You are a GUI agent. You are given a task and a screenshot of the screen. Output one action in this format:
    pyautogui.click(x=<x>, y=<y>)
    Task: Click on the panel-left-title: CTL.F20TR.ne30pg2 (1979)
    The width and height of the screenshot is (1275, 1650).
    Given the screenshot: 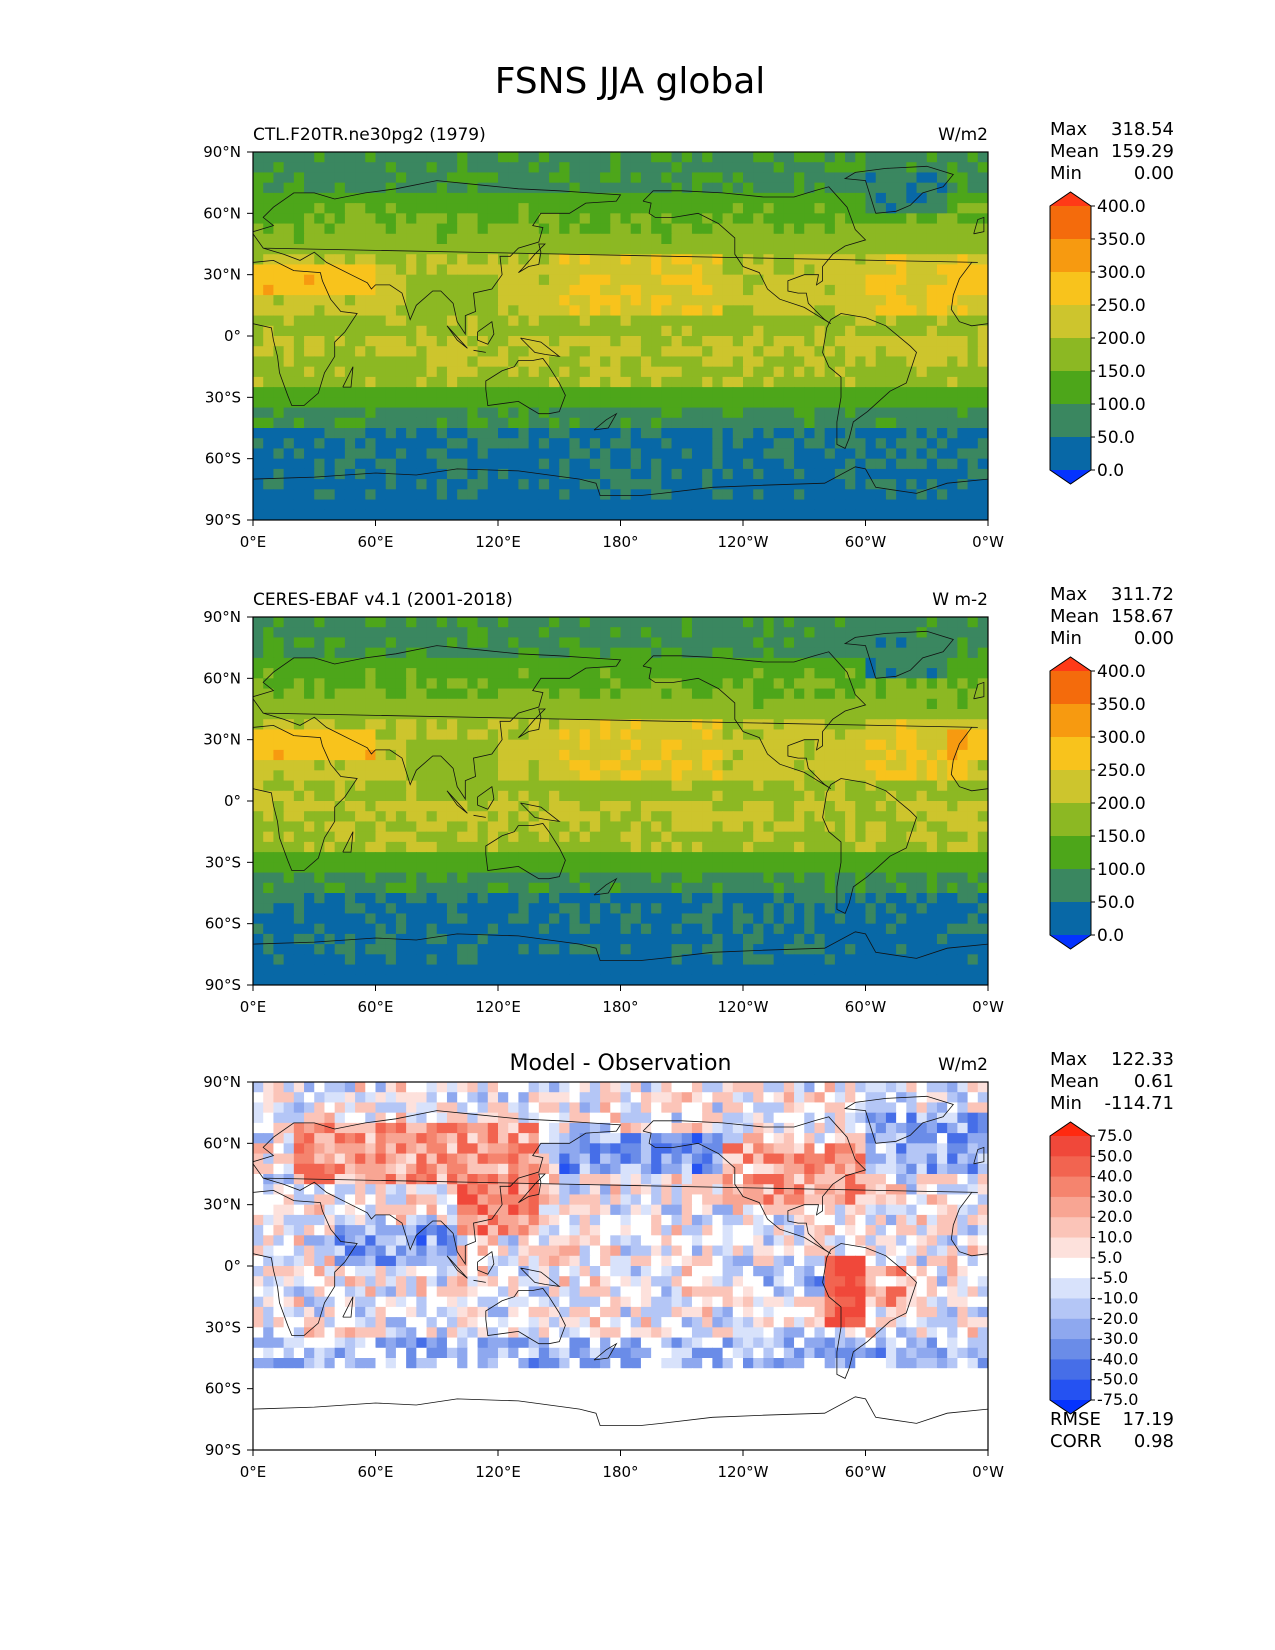 What is the action you would take?
    pyautogui.click(x=369, y=135)
    